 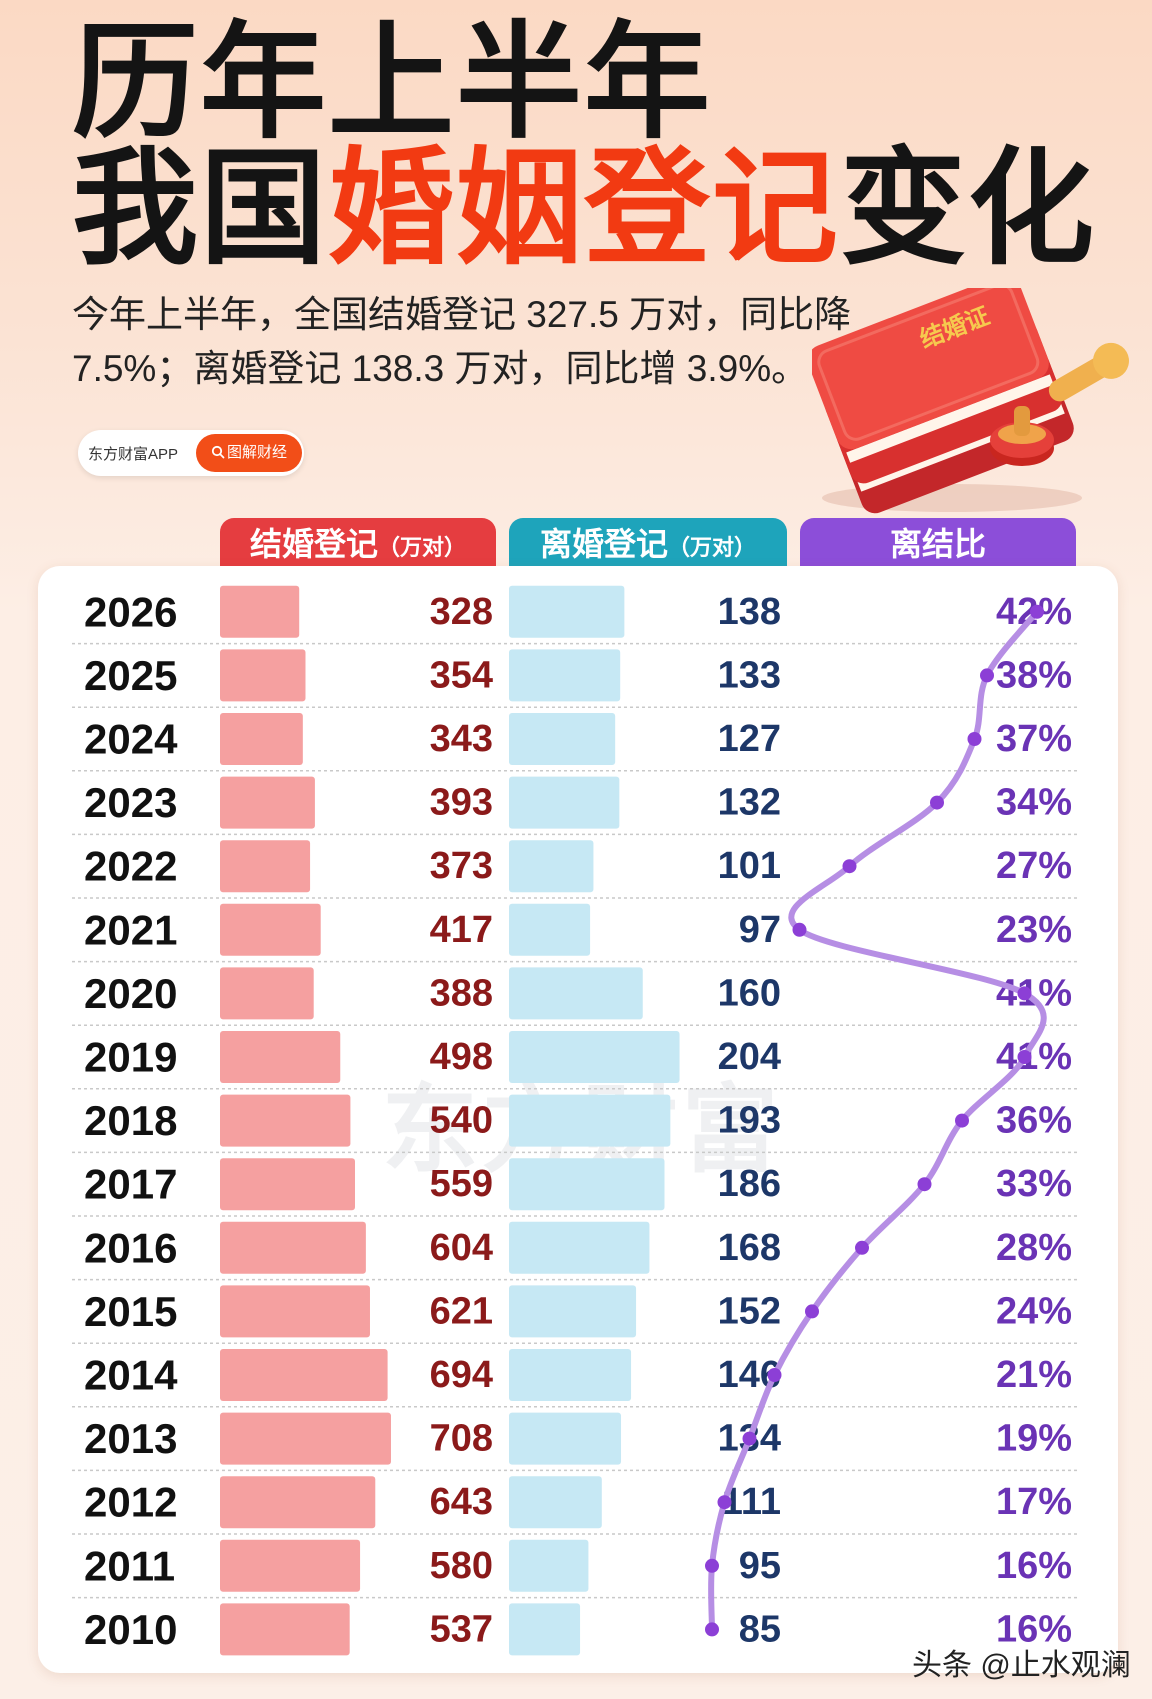 What do you see at coordinates (130, 611) in the screenshot?
I see `year-label: 2026` at bounding box center [130, 611].